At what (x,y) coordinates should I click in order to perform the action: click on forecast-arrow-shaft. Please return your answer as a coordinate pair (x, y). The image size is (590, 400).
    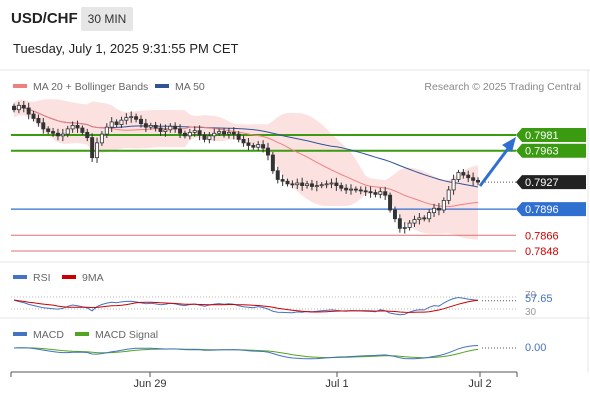
    Looking at the image, I should click on (495, 166).